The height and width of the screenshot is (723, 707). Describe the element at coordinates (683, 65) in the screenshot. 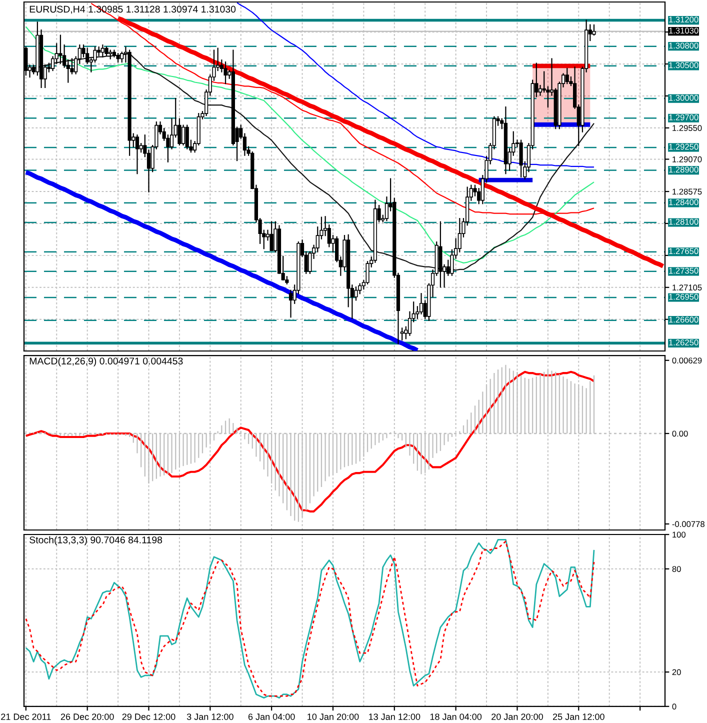

I see `ref-line-label: 1.30500` at that location.